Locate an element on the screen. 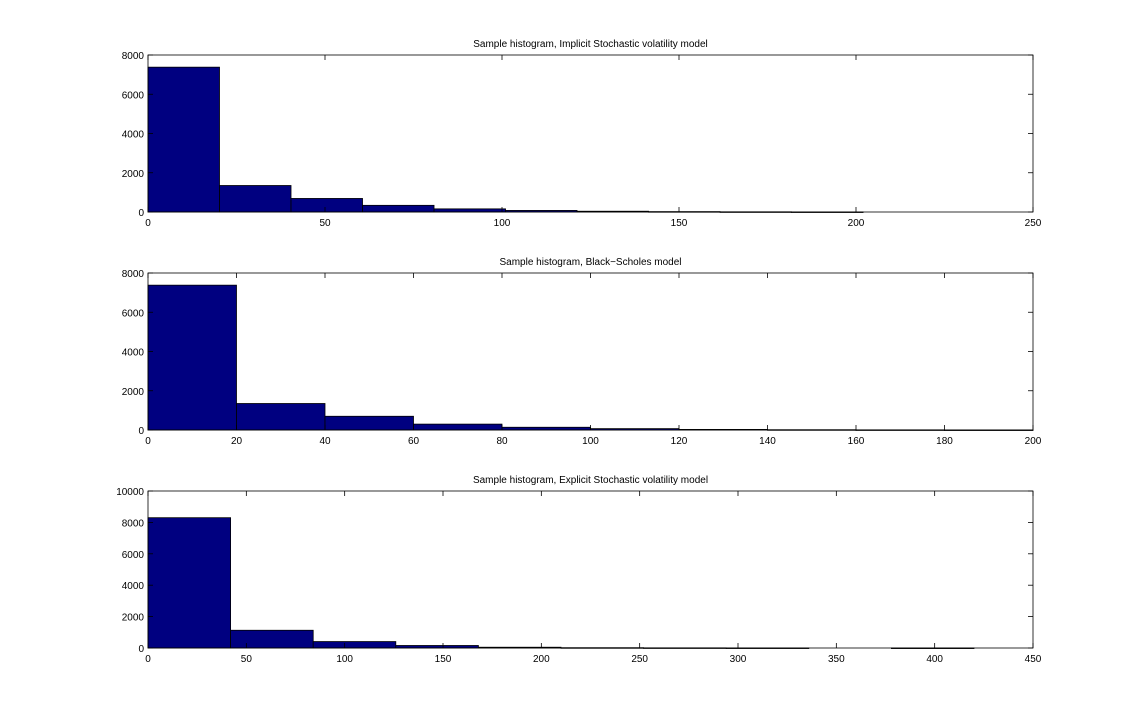  x-tick-label: 80 is located at coordinates (502, 441).